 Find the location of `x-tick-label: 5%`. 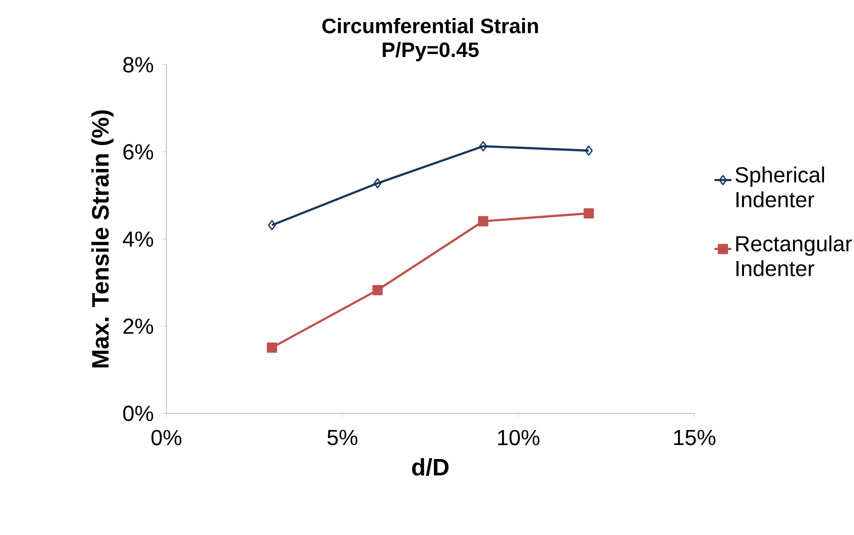

x-tick-label: 5% is located at coordinates (342, 438).